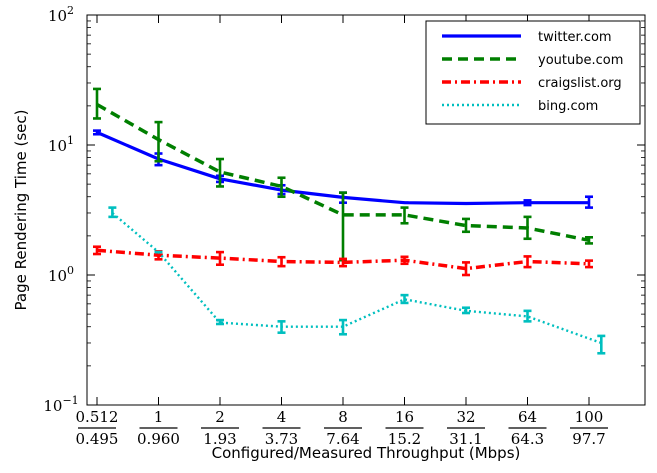  Describe the element at coordinates (282, 417) in the screenshot. I see `x-tick-label-configured: 4` at that location.